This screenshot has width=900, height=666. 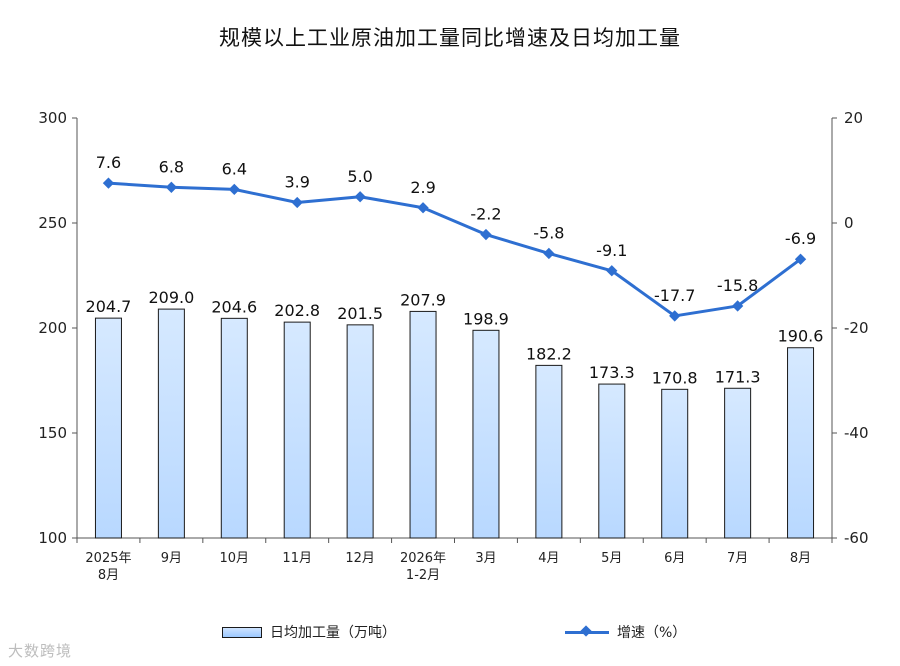 I want to click on y-left-tick-label: 100, so click(x=52, y=538).